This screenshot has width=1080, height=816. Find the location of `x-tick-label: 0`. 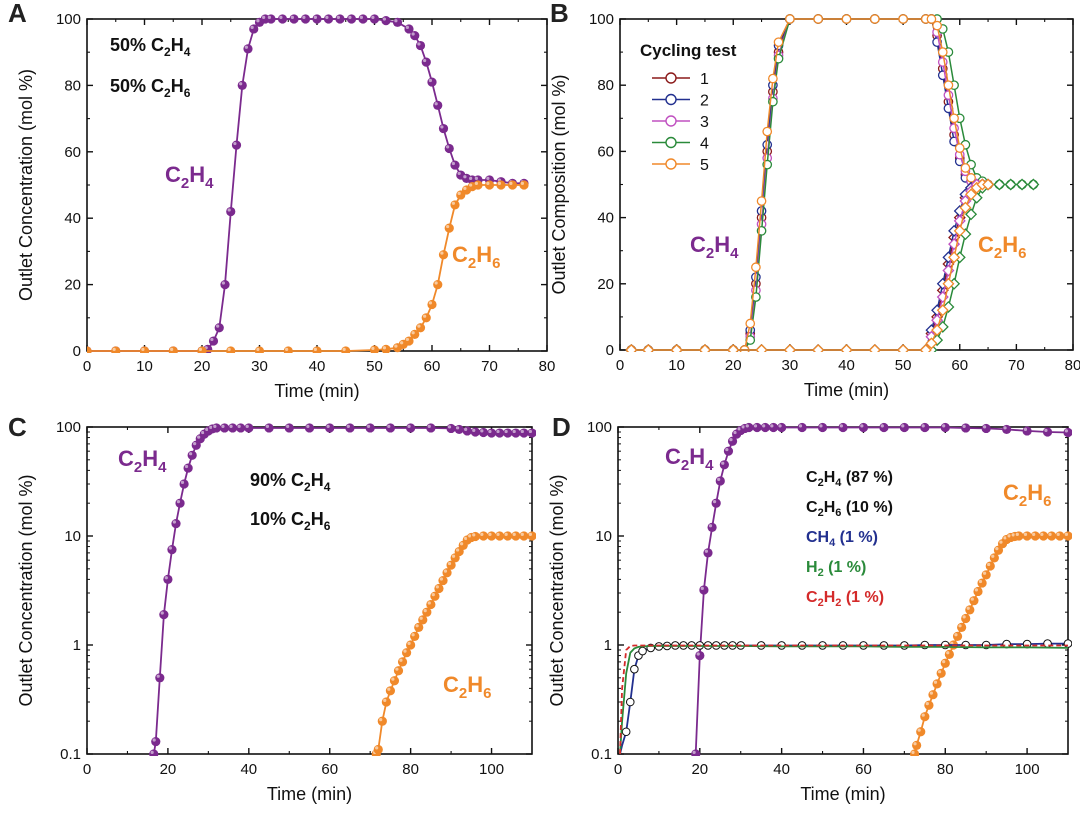

x-tick-label: 0 is located at coordinates (620, 365).